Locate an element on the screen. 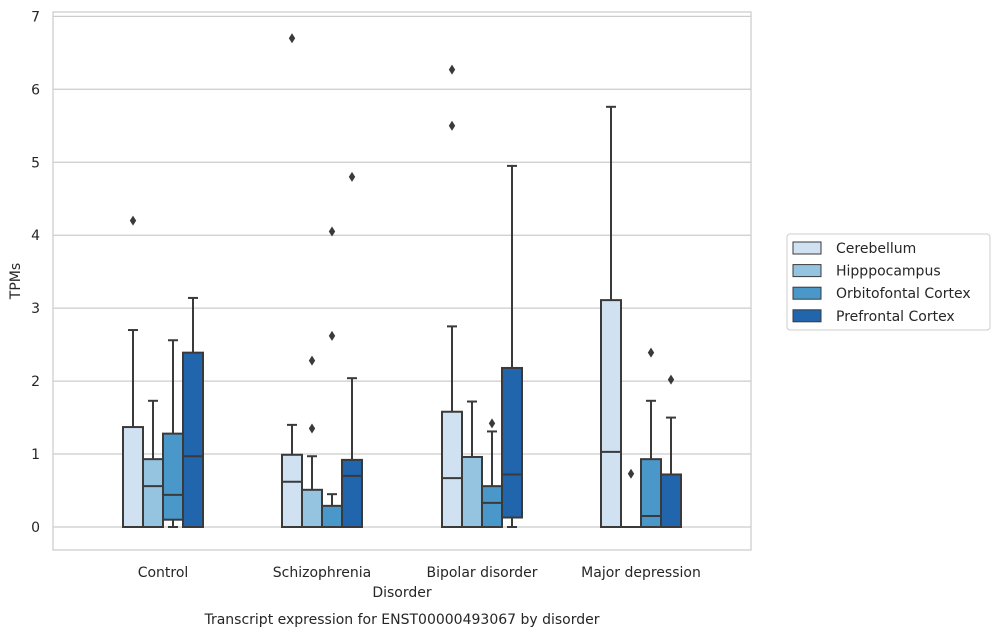 The width and height of the screenshot is (999, 637). y-tick-label: 1 is located at coordinates (35, 455).